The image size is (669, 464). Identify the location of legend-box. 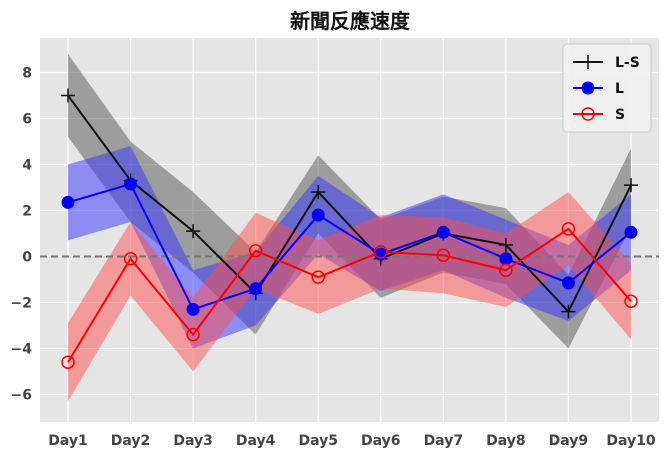
(607, 88).